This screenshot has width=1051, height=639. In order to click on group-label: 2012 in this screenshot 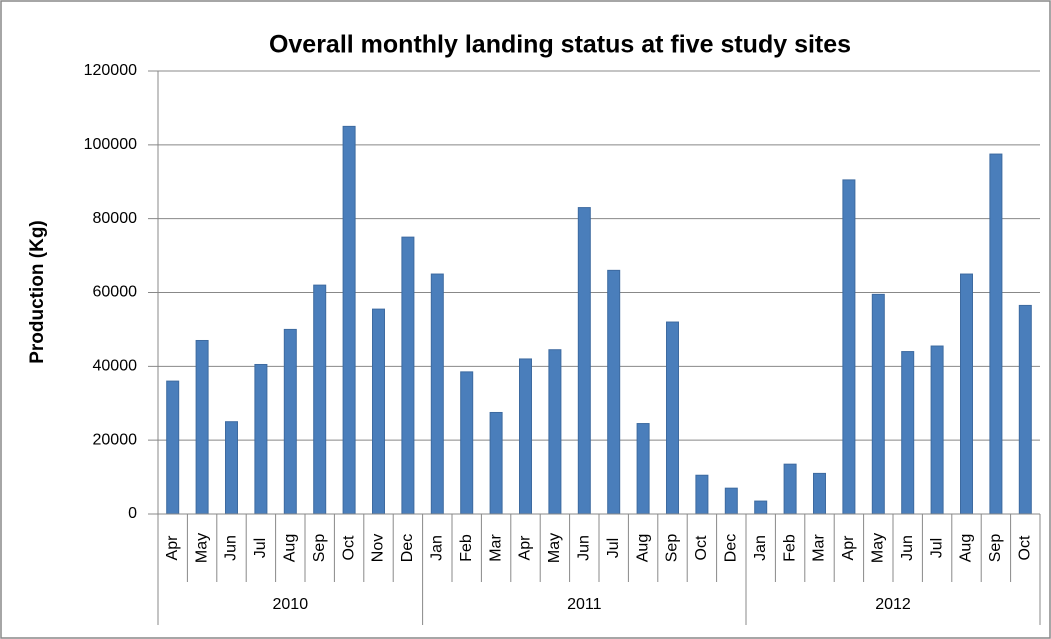, I will do `click(893, 604)`.